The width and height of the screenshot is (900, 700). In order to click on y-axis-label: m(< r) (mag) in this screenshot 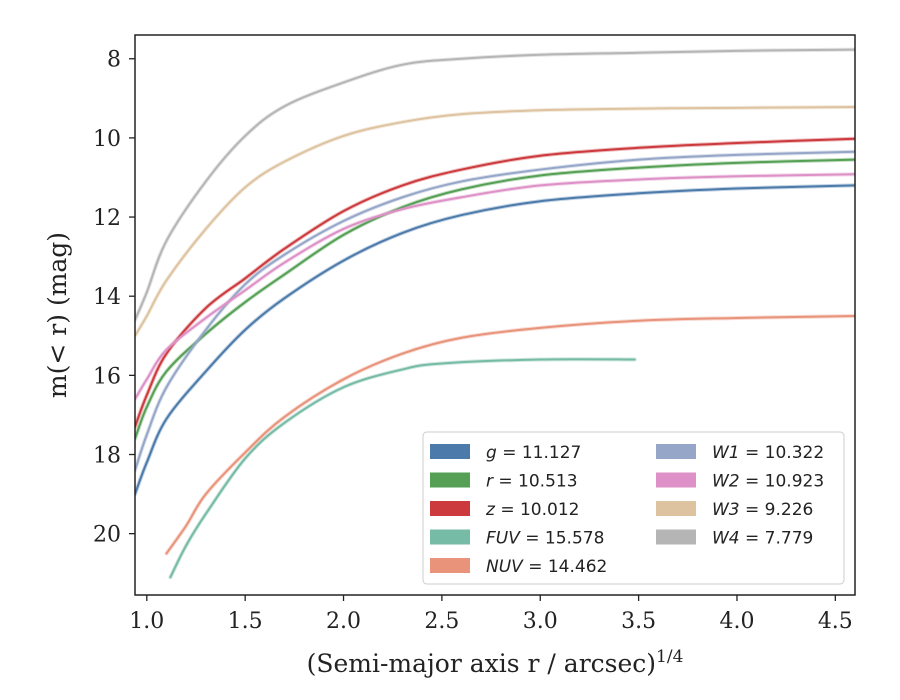, I will do `click(57, 315)`.